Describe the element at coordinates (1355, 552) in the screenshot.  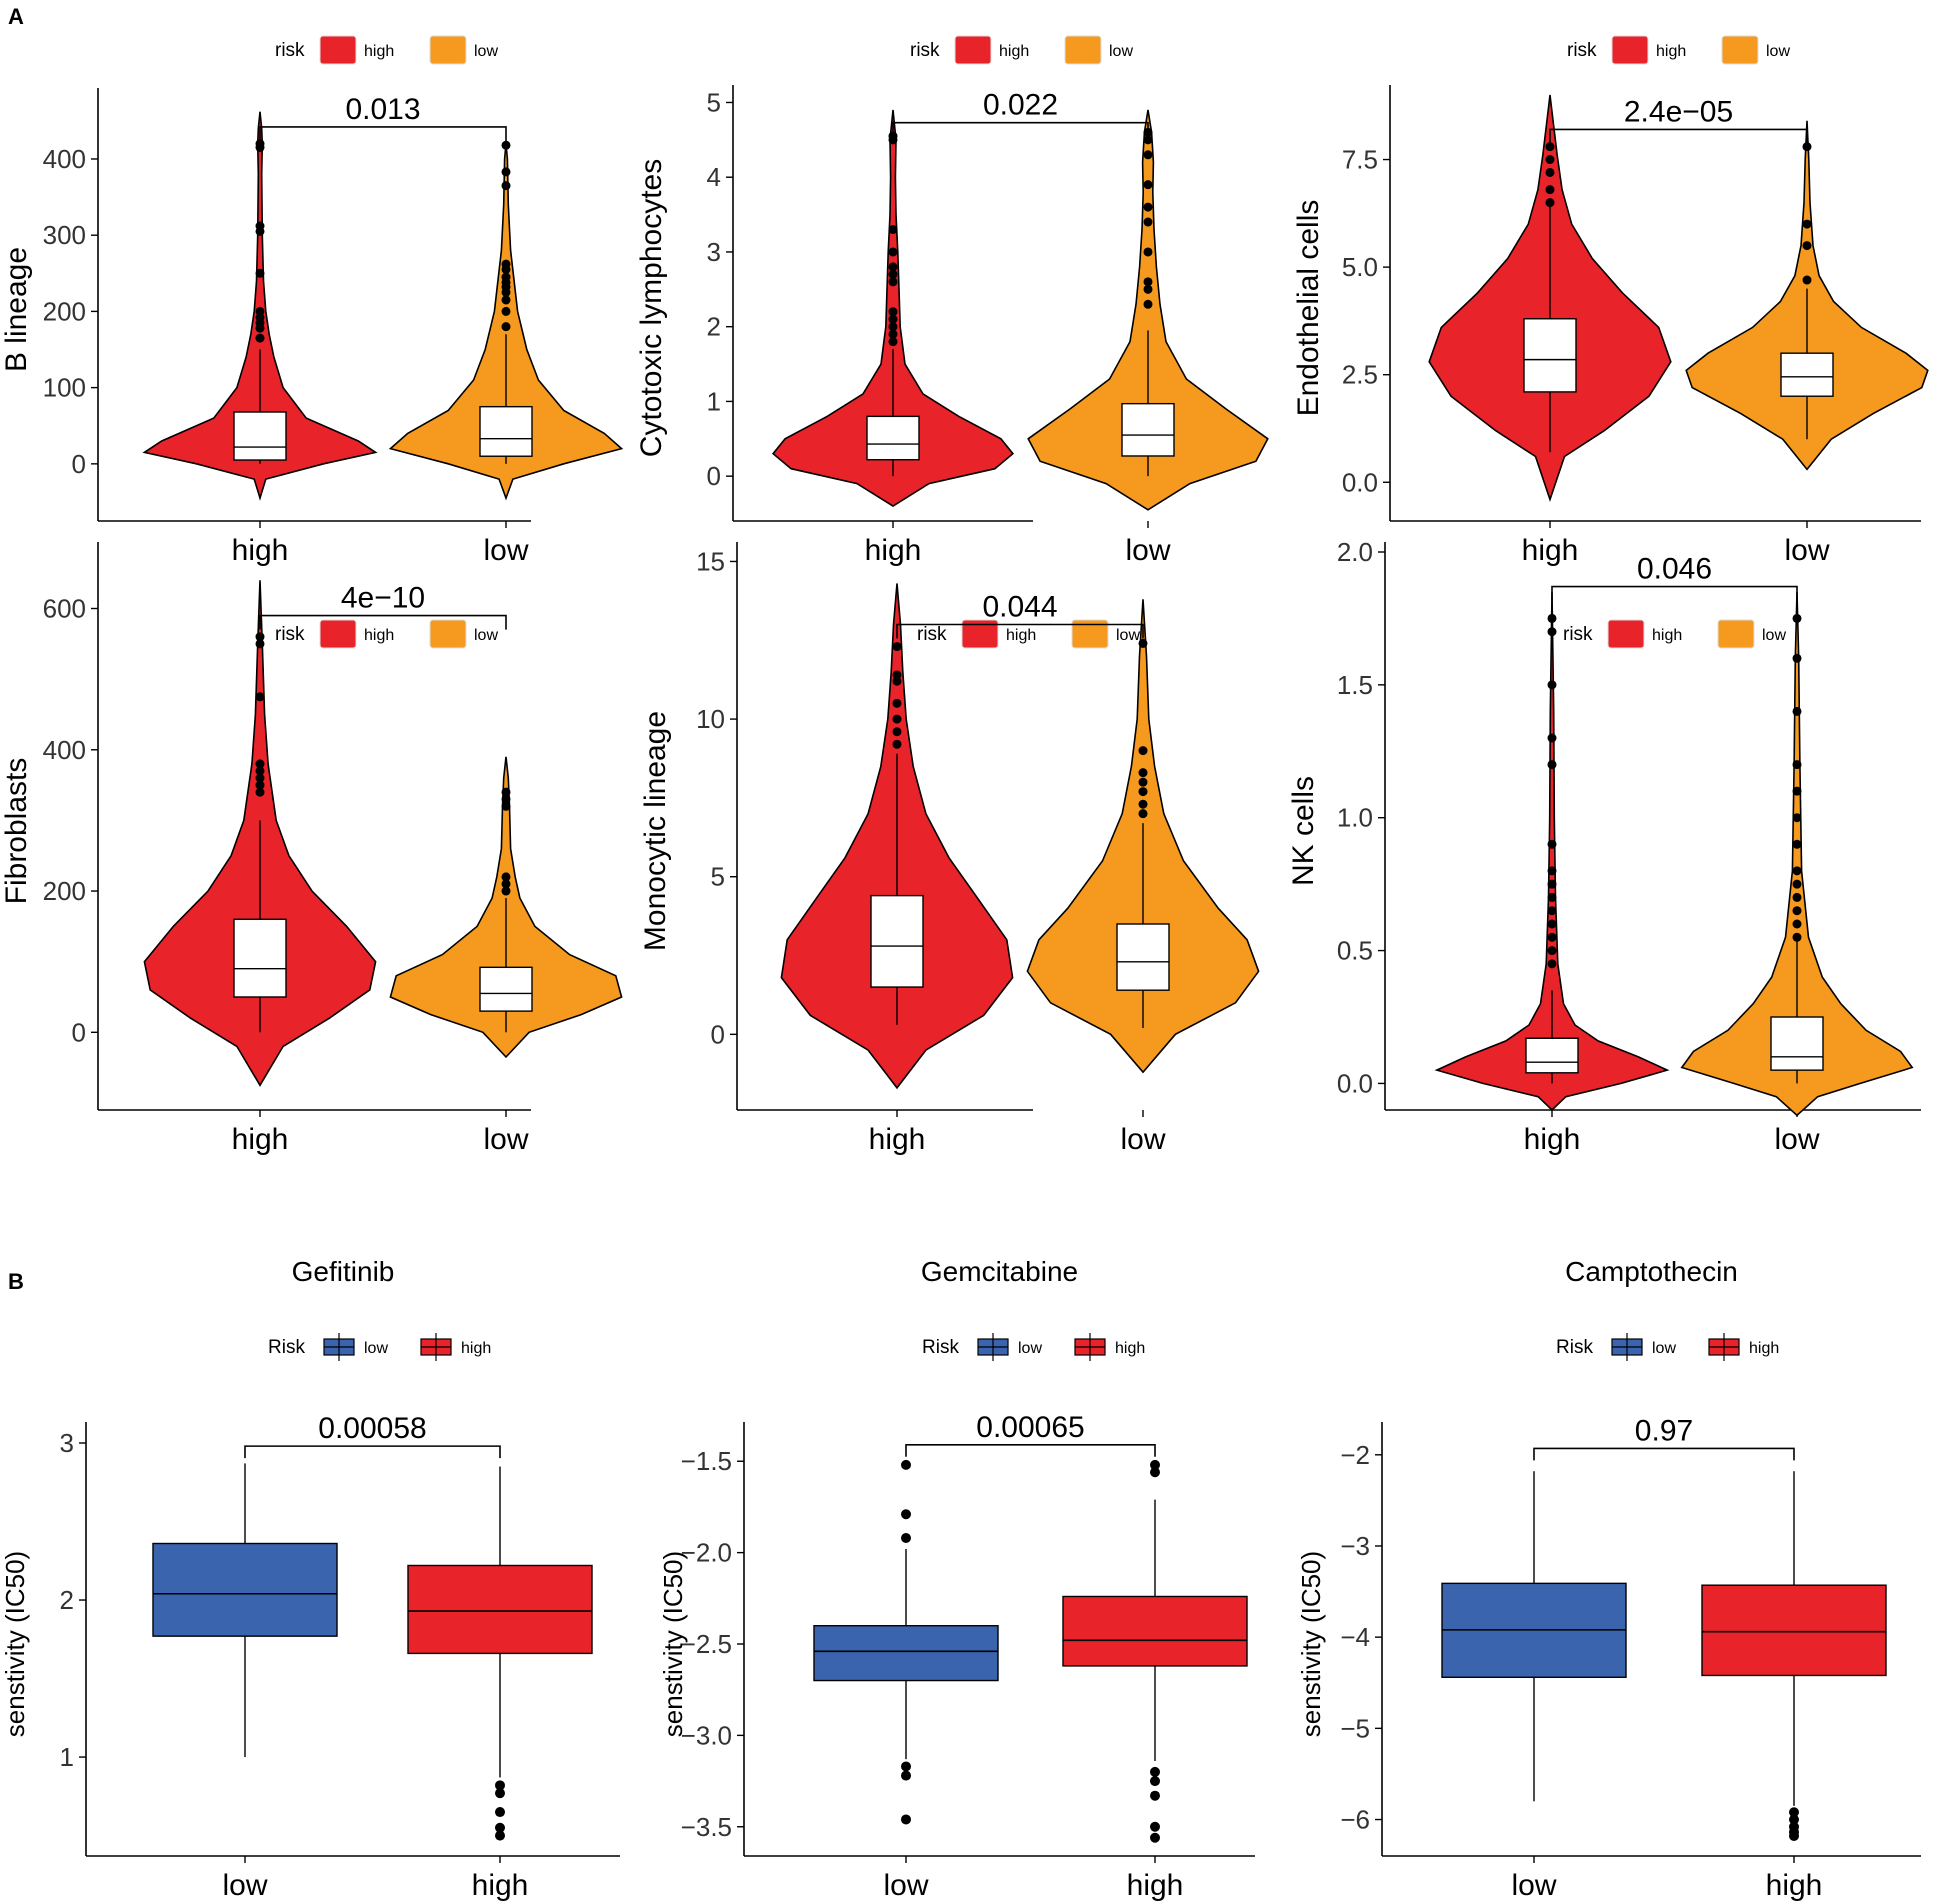
I see `y-tick-label: 2.0` at that location.